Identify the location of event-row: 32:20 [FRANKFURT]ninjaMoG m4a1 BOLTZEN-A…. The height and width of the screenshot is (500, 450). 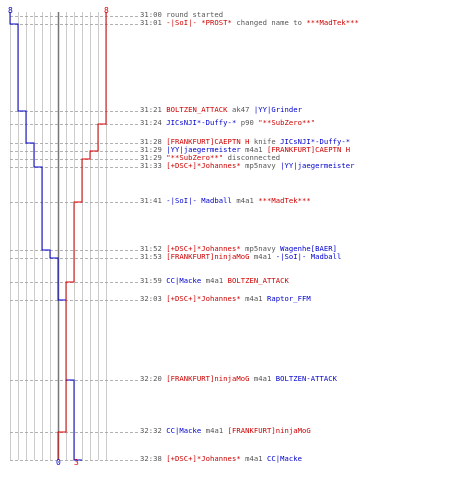
(238, 379).